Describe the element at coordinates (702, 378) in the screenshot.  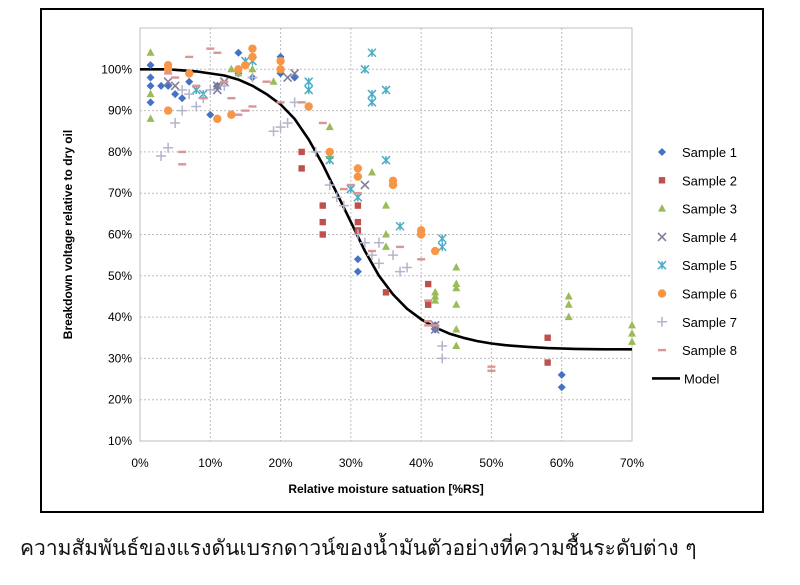
I see `legend-label-model: Model` at that location.